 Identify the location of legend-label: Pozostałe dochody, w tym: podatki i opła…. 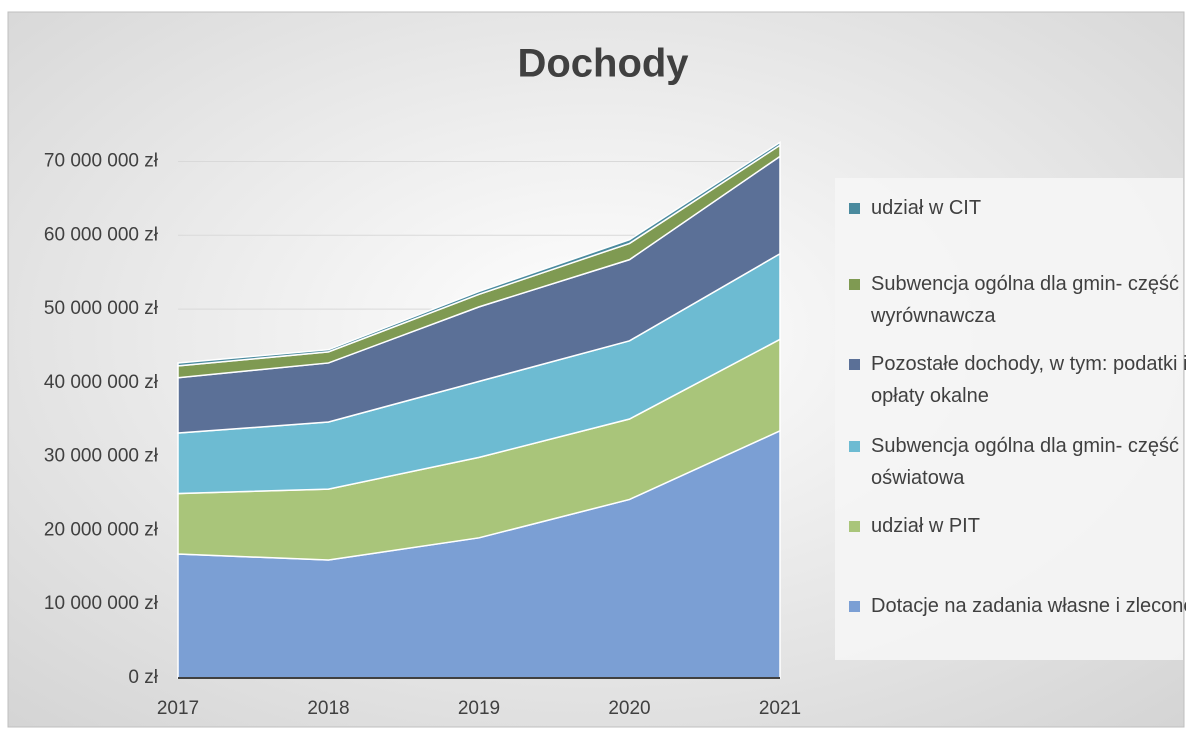
(1028, 380).